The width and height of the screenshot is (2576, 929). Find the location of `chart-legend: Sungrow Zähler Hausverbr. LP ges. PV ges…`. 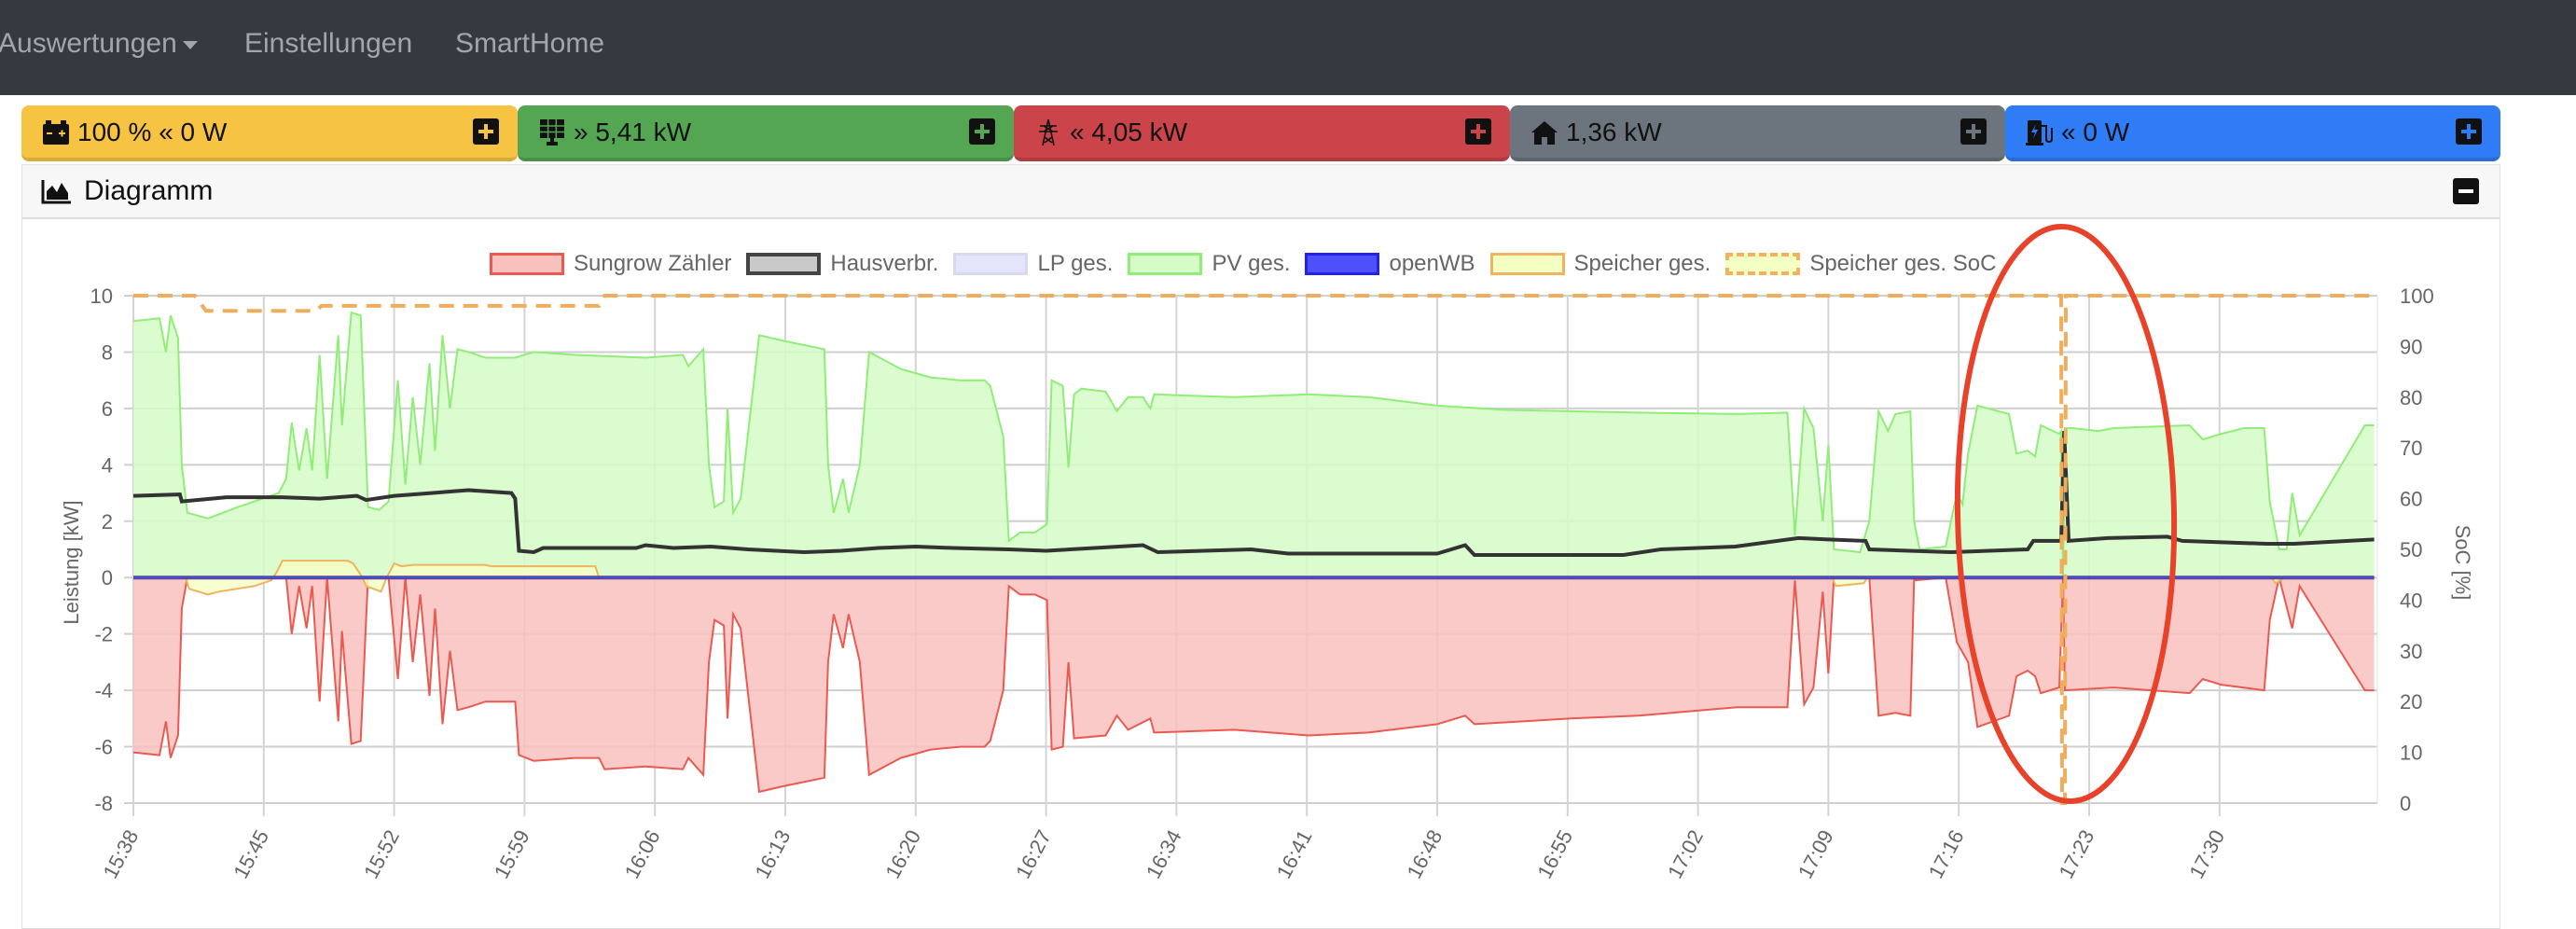

chart-legend: Sungrow Zähler Hausverbr. LP ges. PV ges… is located at coordinates (1250, 264).